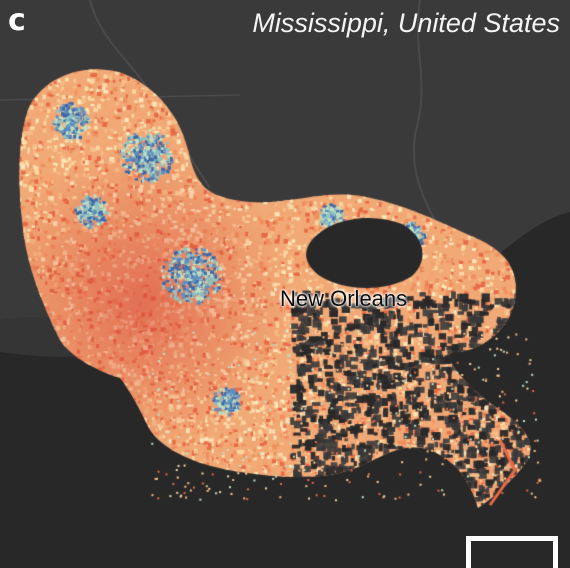 This screenshot has height=568, width=570. I want to click on scale-bar, so click(512, 552).